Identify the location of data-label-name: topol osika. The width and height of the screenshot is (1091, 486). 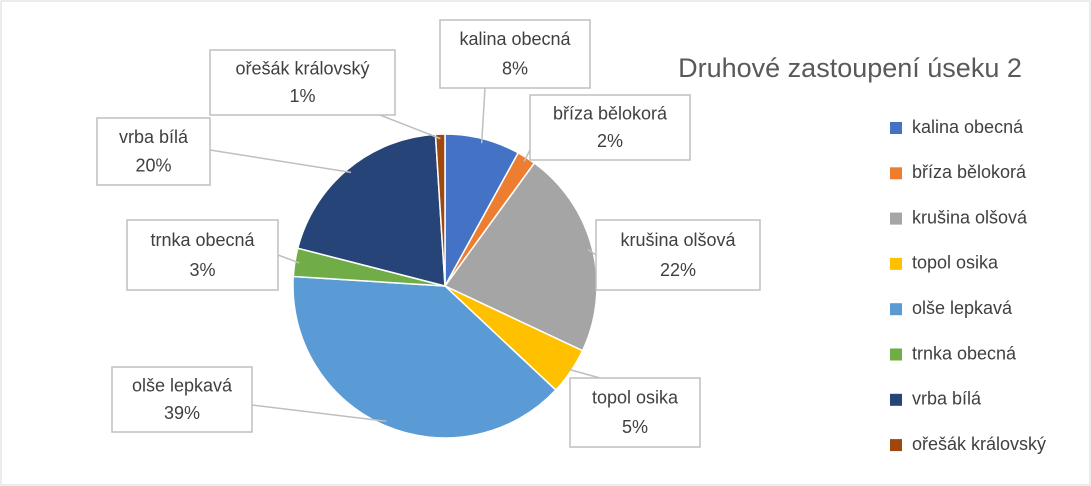
(635, 397).